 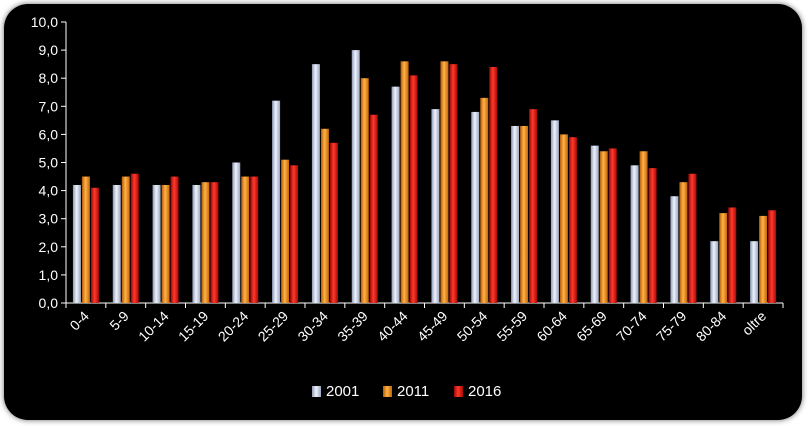 I want to click on y-tick-label: 6,0, so click(x=49, y=134).